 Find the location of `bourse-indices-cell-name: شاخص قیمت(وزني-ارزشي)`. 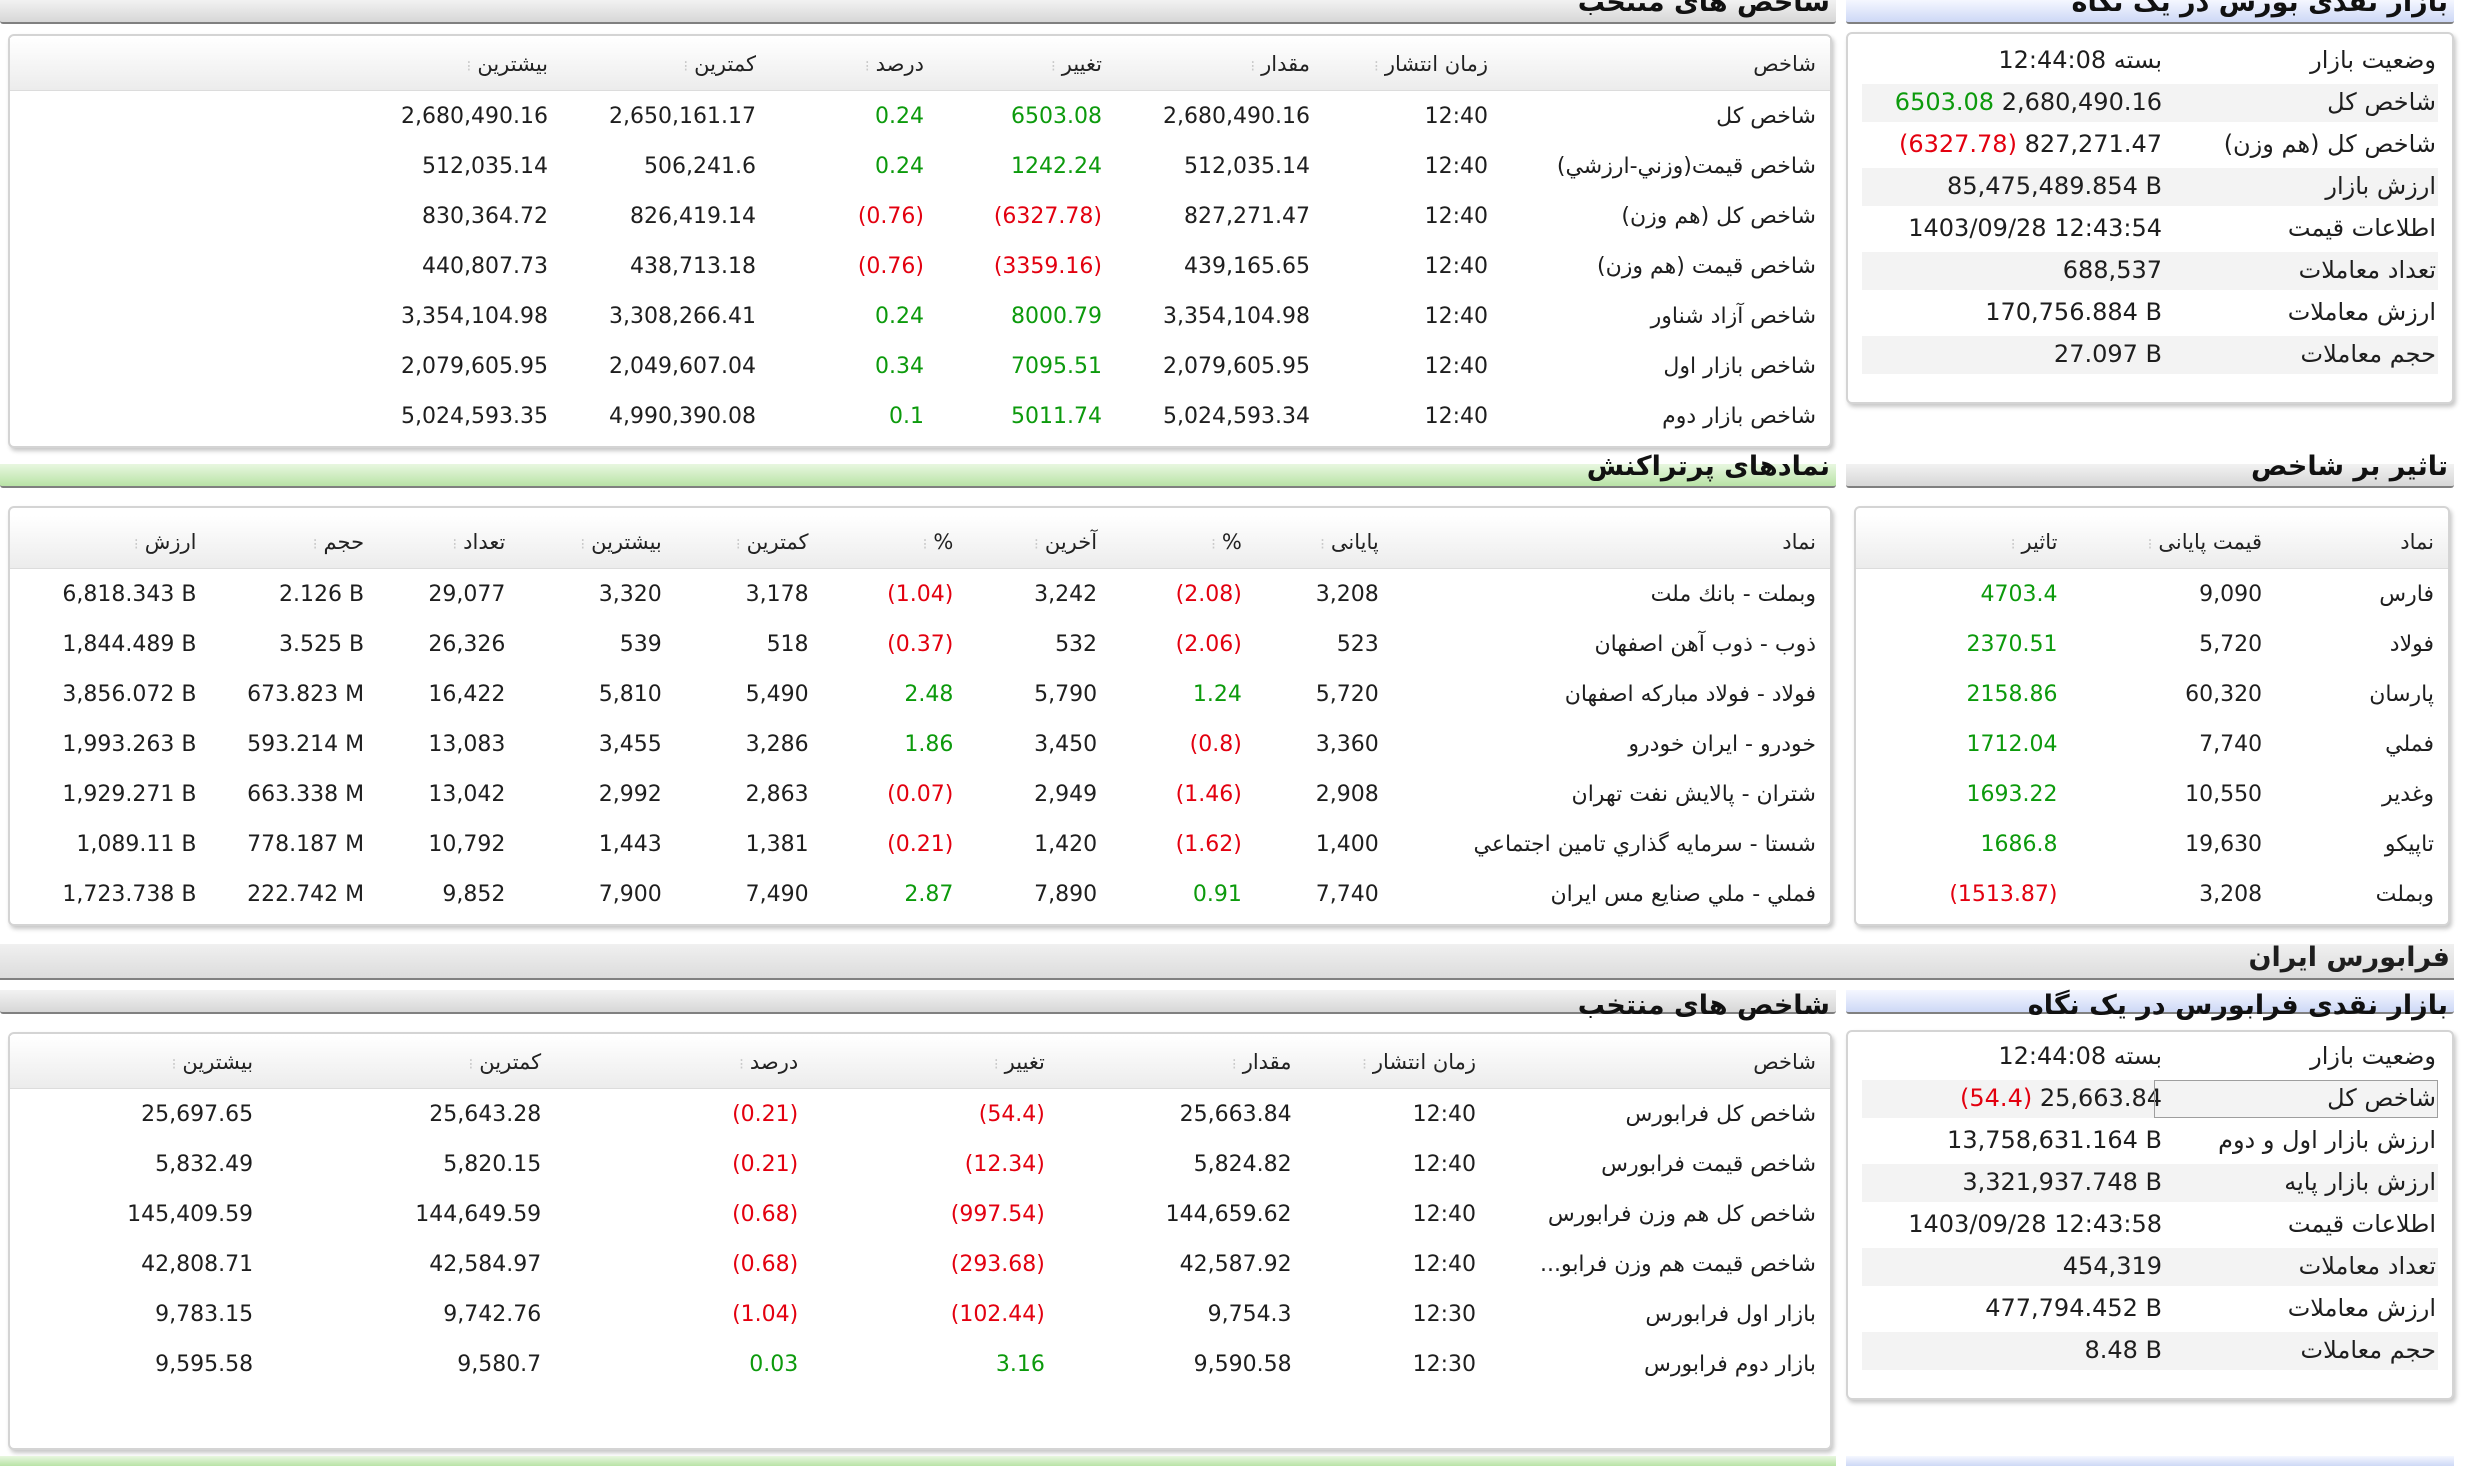

bourse-indices-cell-name: شاخص قیمت(وزني-ارزشي) is located at coordinates (1686, 166).